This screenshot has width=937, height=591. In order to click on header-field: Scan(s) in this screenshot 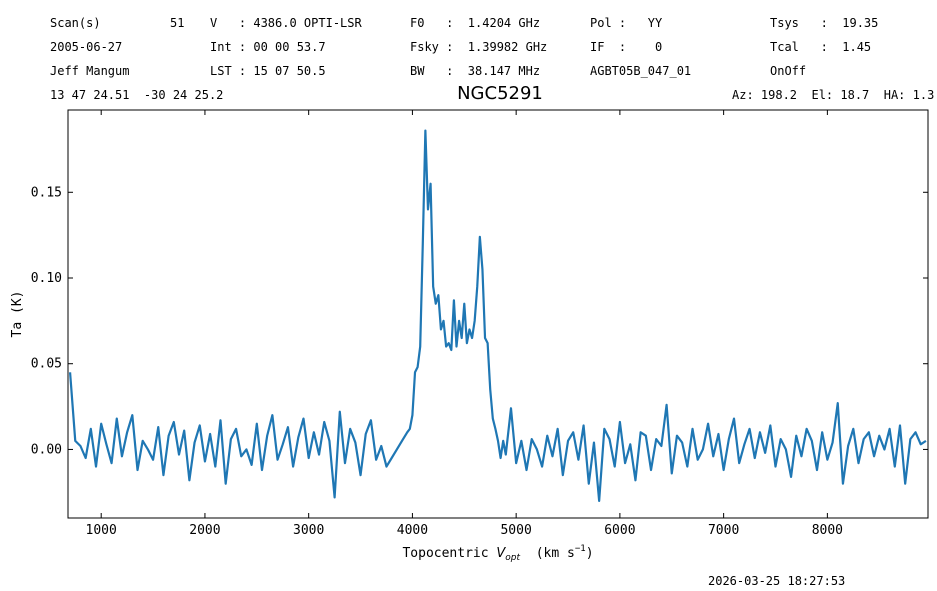, I will do `click(75, 23)`.